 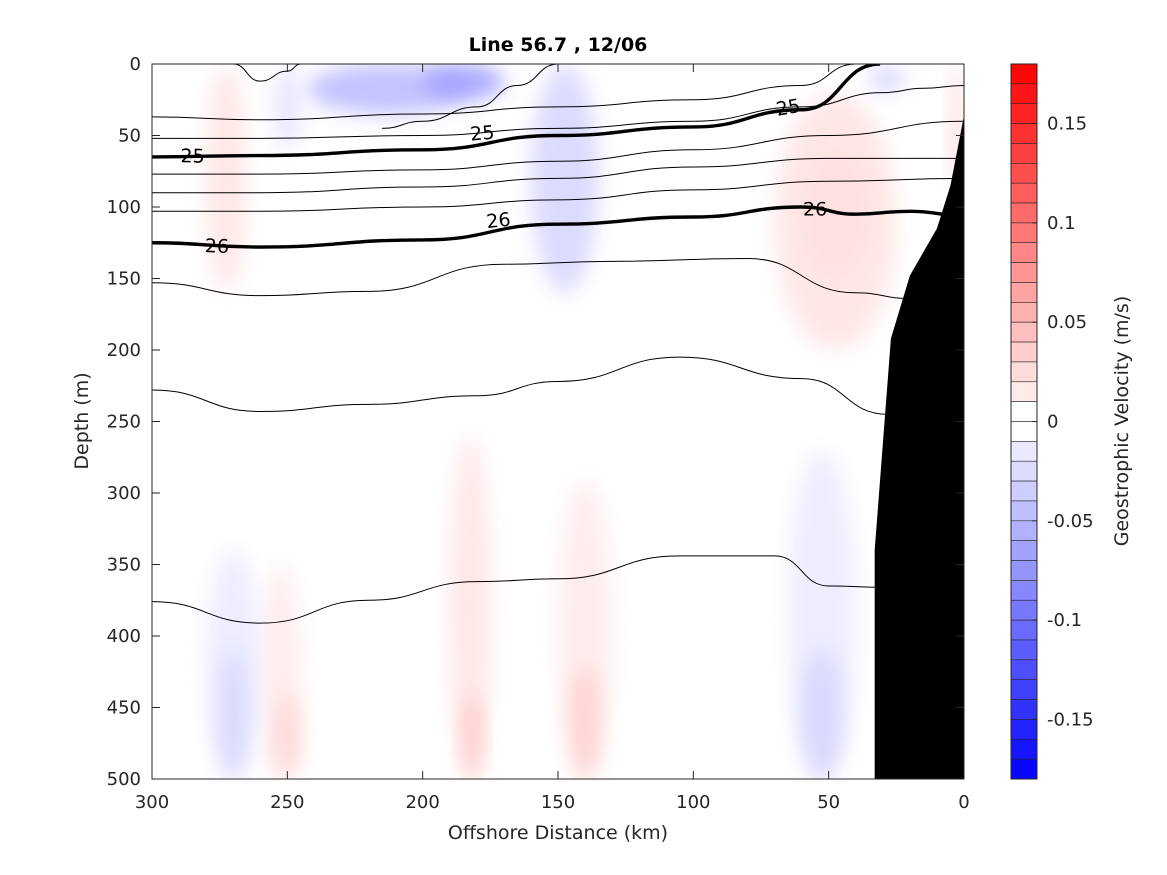 What do you see at coordinates (124, 636) in the screenshot?
I see `y-tick-label: 400` at bounding box center [124, 636].